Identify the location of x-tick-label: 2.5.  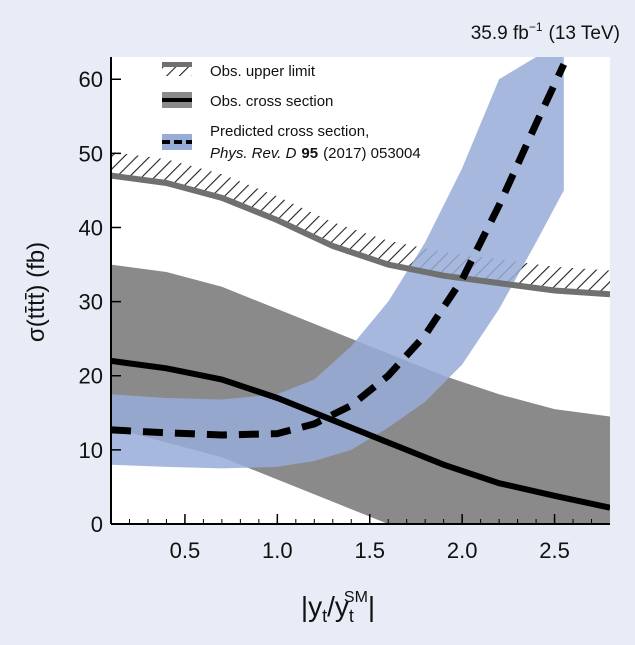
(554, 550).